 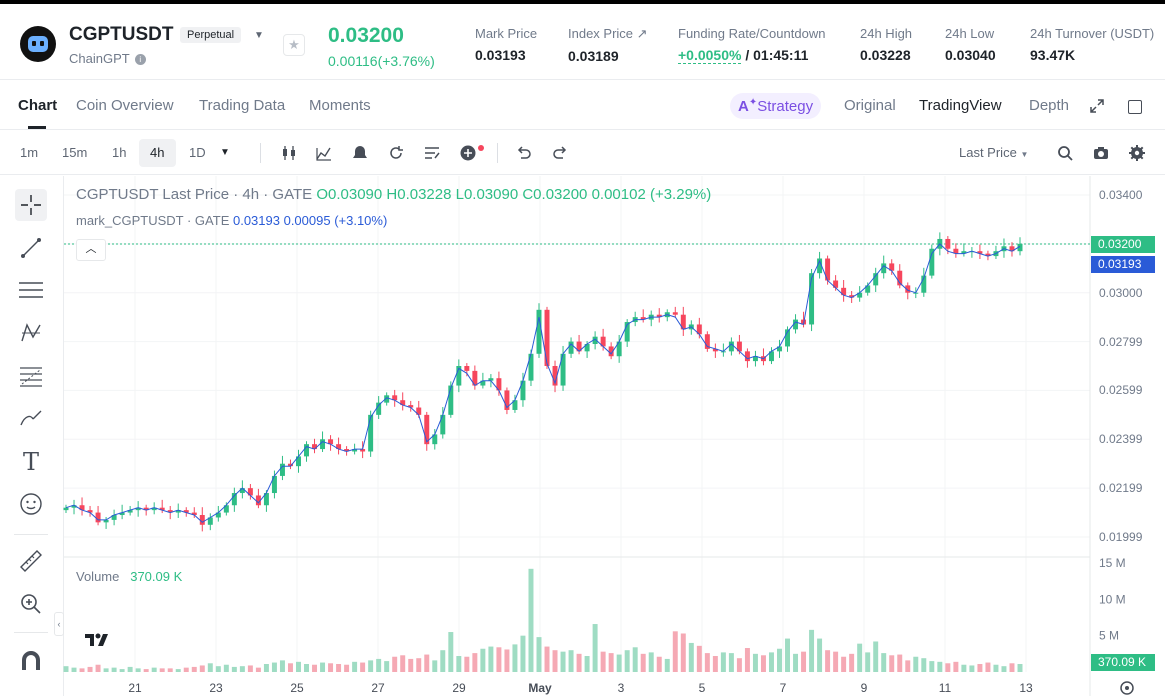 What do you see at coordinates (96, 639) in the screenshot?
I see `tradingview-logo-icon` at bounding box center [96, 639].